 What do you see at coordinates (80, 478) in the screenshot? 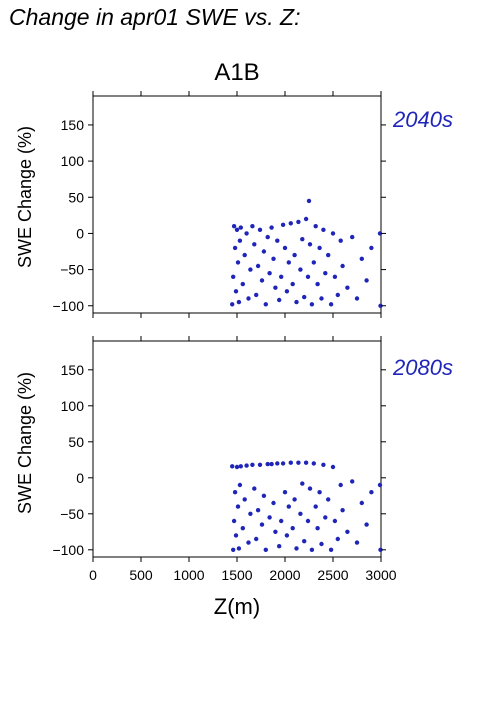
I see `y-tick-label: 0` at bounding box center [80, 478].